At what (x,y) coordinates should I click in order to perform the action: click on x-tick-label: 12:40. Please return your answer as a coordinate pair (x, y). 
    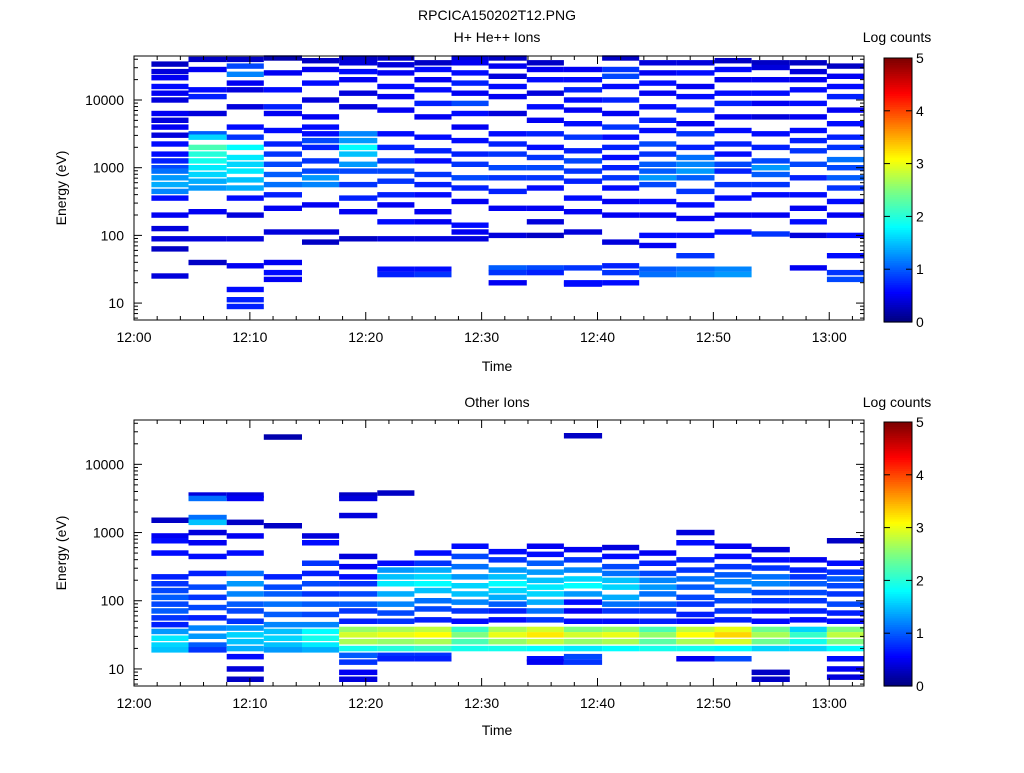
    Looking at the image, I should click on (597, 703).